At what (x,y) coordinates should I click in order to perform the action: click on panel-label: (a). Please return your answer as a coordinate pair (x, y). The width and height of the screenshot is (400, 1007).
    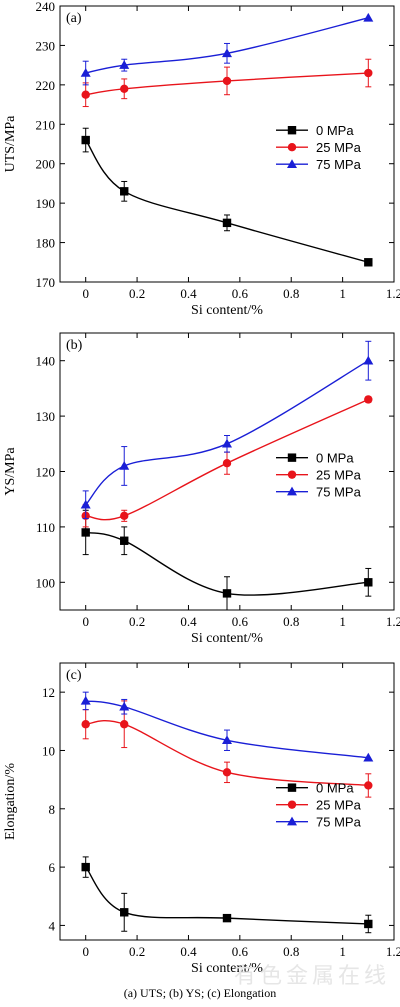
    Looking at the image, I should click on (74, 18).